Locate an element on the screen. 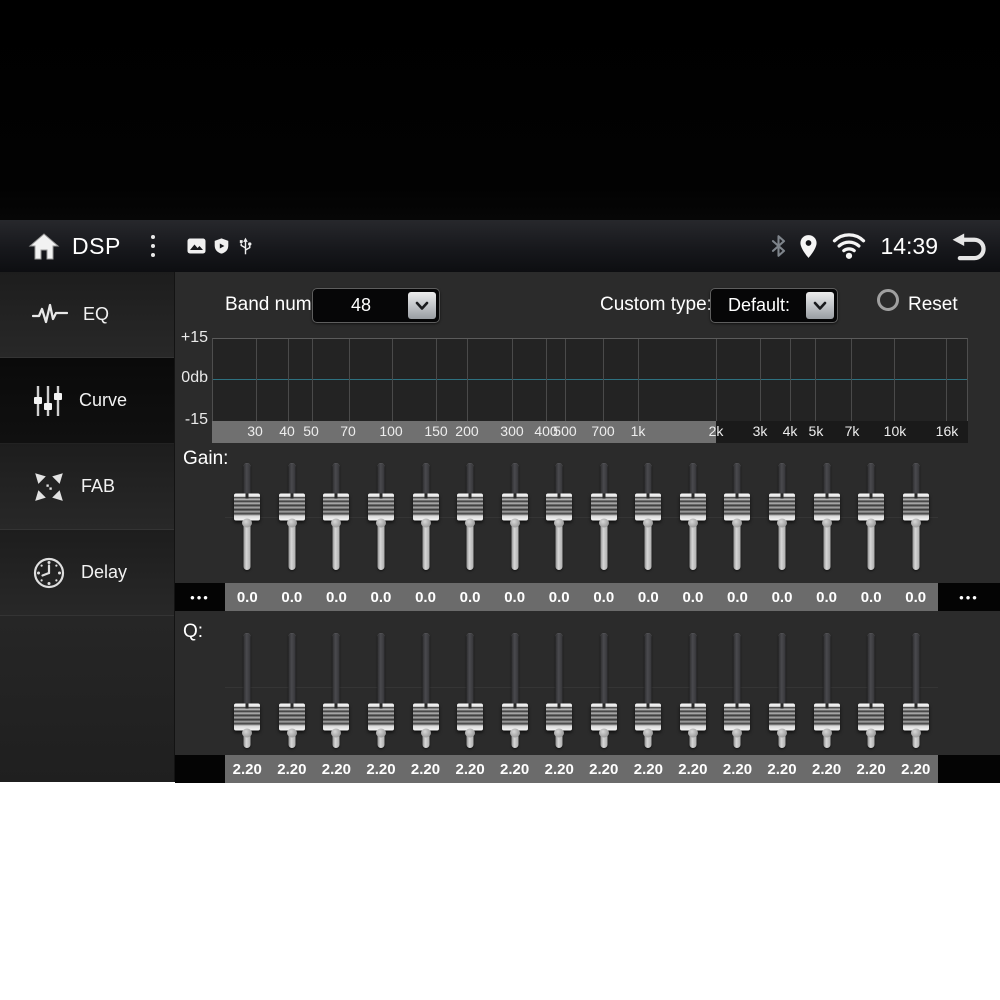  sidebar-item-fab: FAB is located at coordinates (87, 487).